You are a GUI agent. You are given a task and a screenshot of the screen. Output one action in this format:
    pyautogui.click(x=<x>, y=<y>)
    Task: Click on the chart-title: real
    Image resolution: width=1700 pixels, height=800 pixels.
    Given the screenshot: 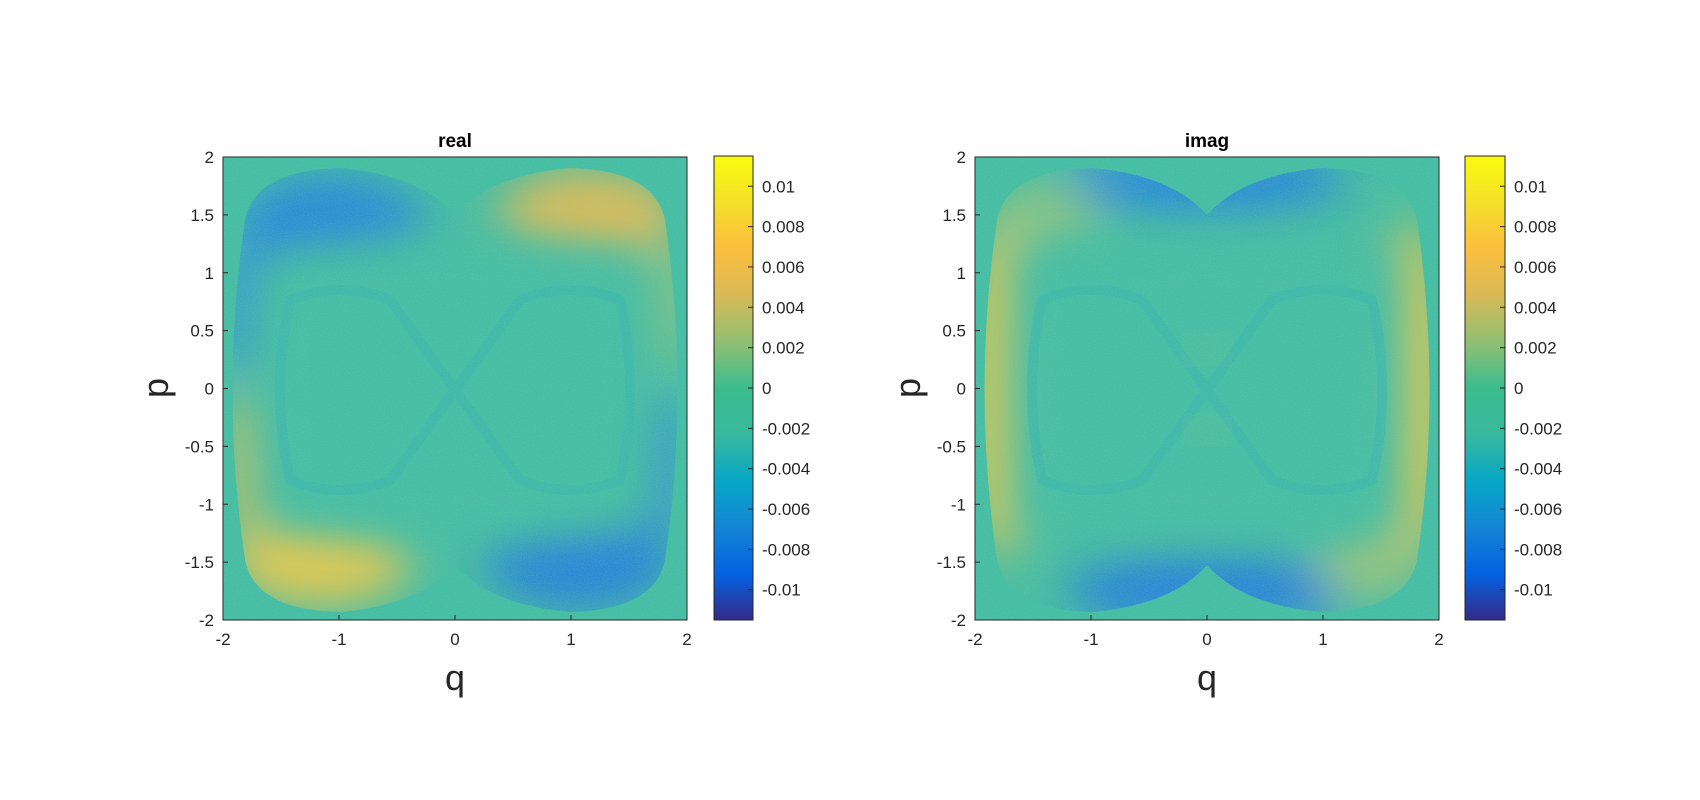 What is the action you would take?
    pyautogui.click(x=455, y=141)
    